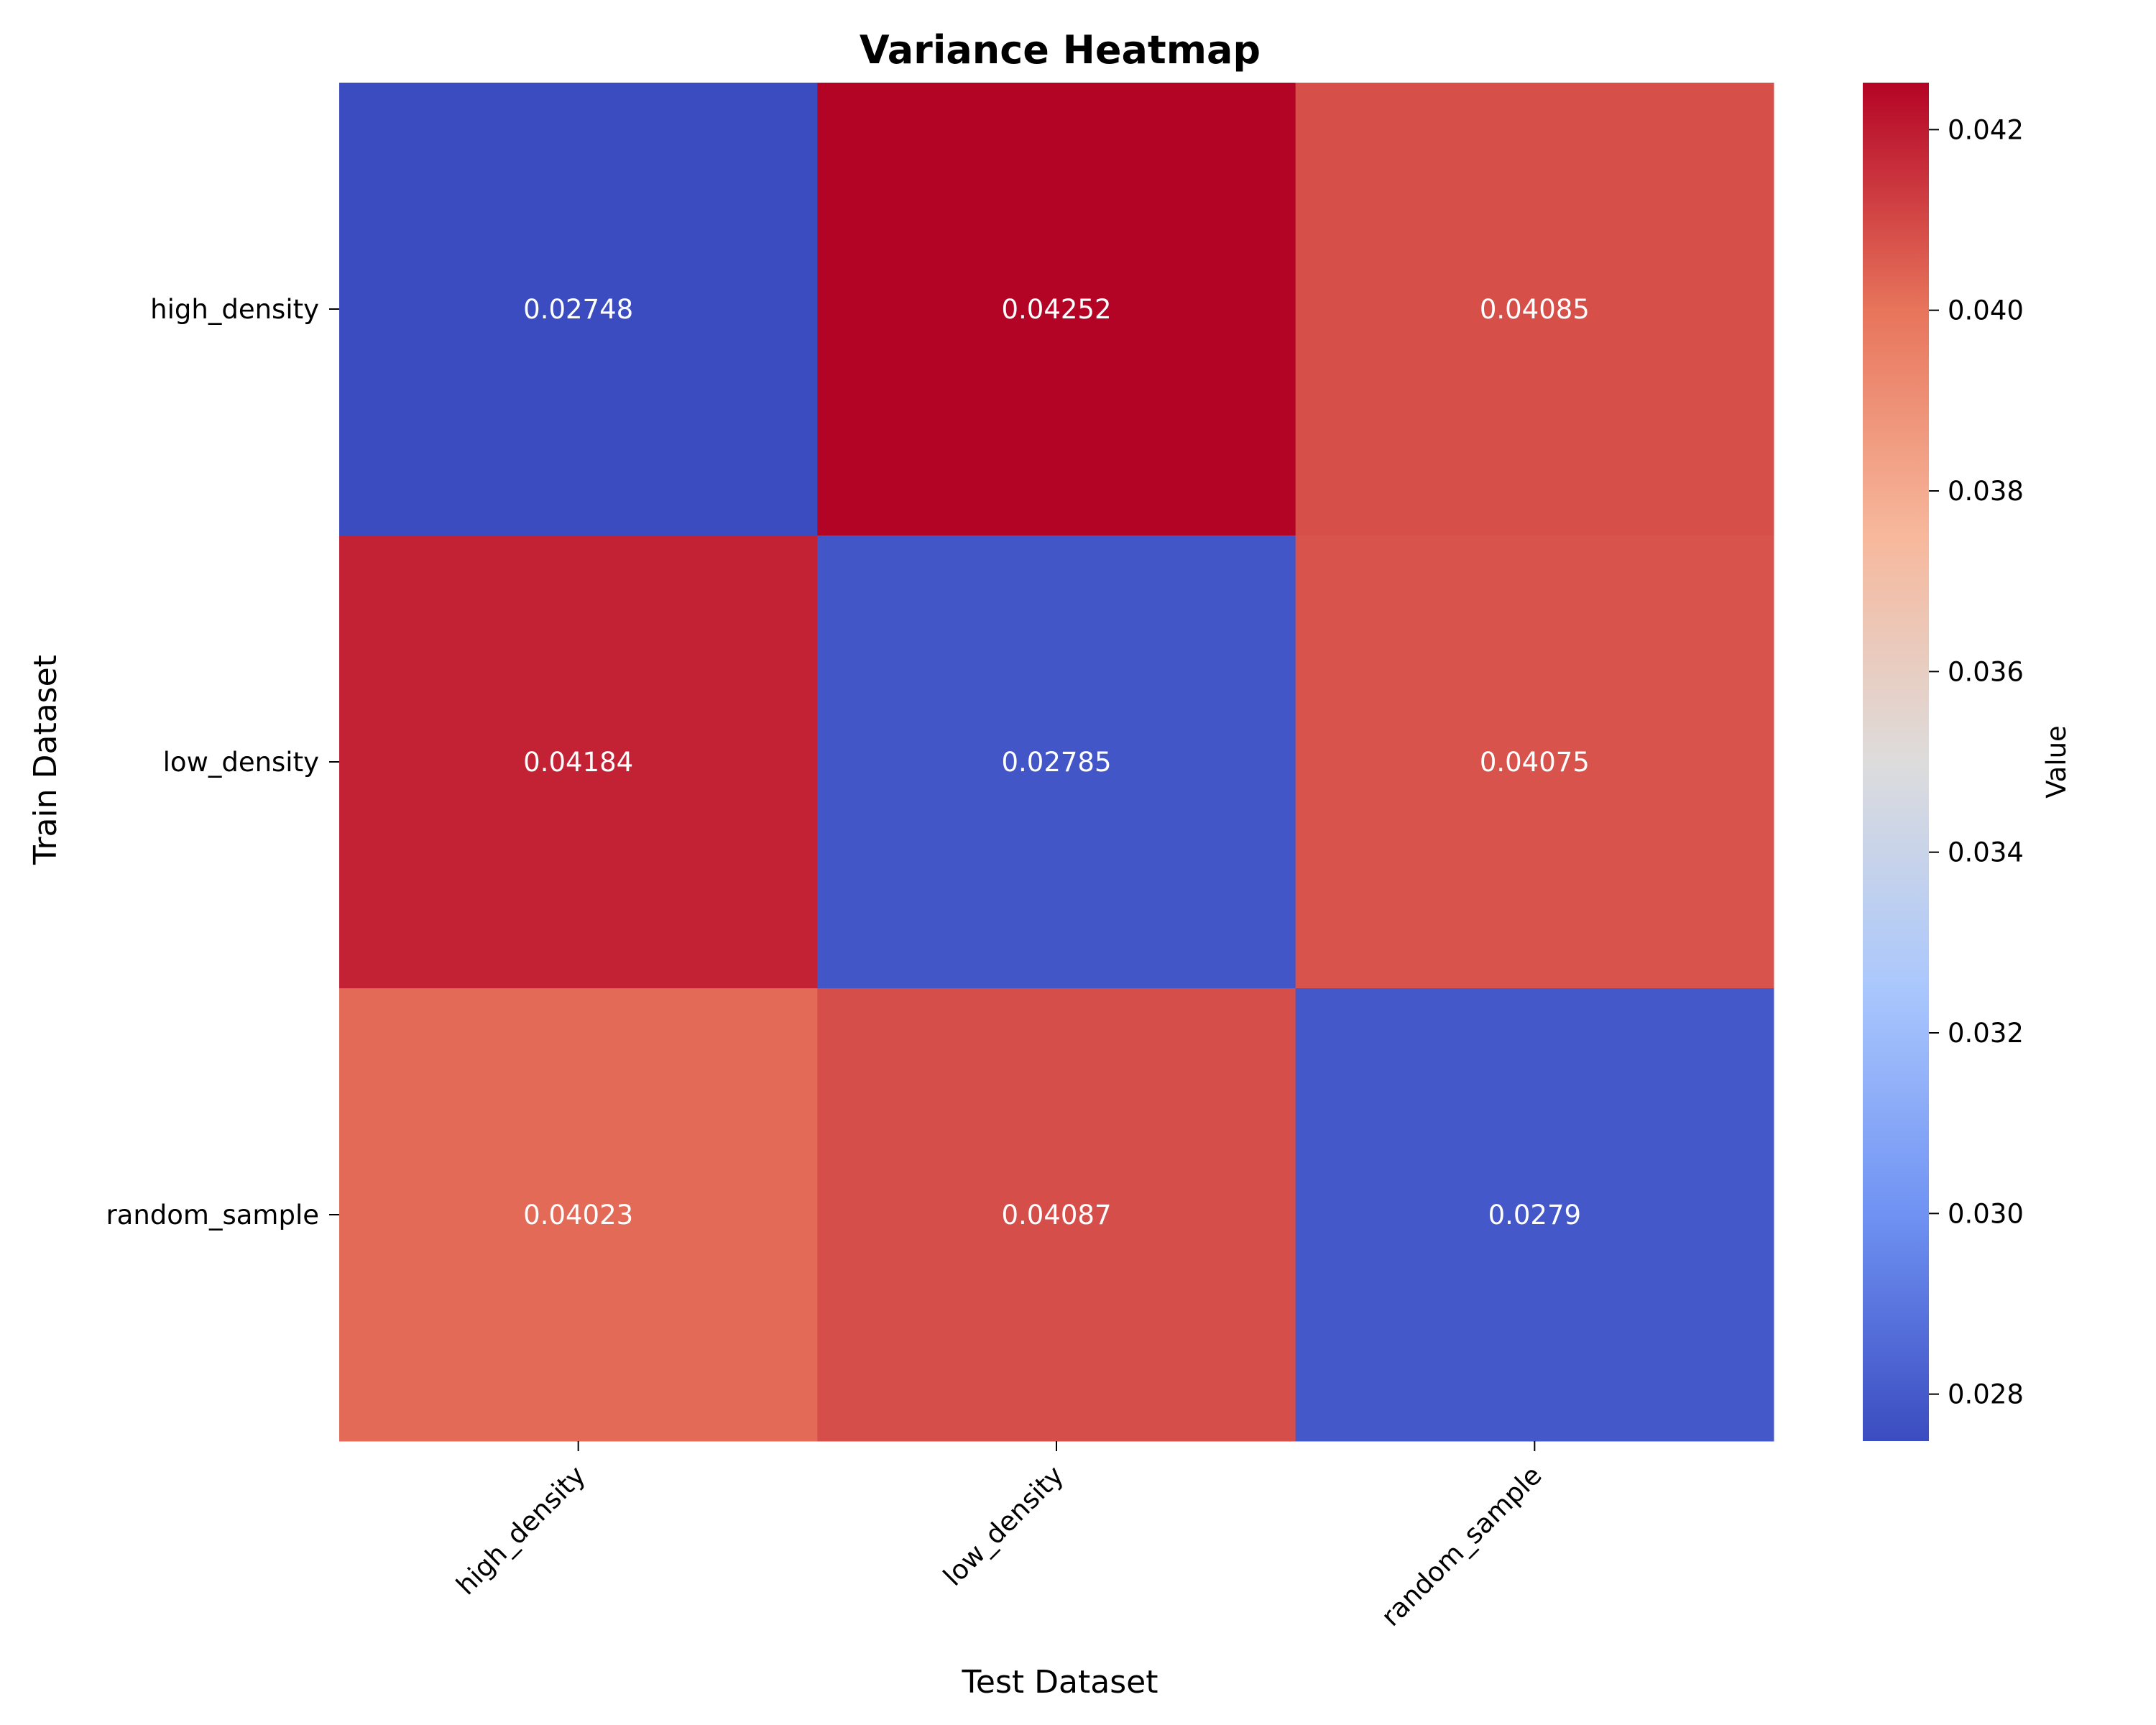 The image size is (2156, 1725). I want to click on y-tick-label: high_density, so click(234, 309).